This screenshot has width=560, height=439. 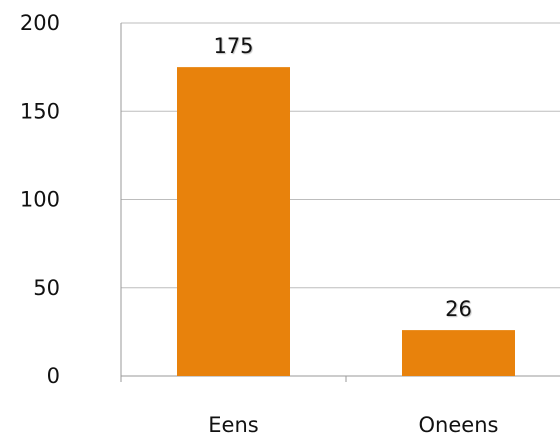 What do you see at coordinates (233, 221) in the screenshot?
I see `bar-eens` at bounding box center [233, 221].